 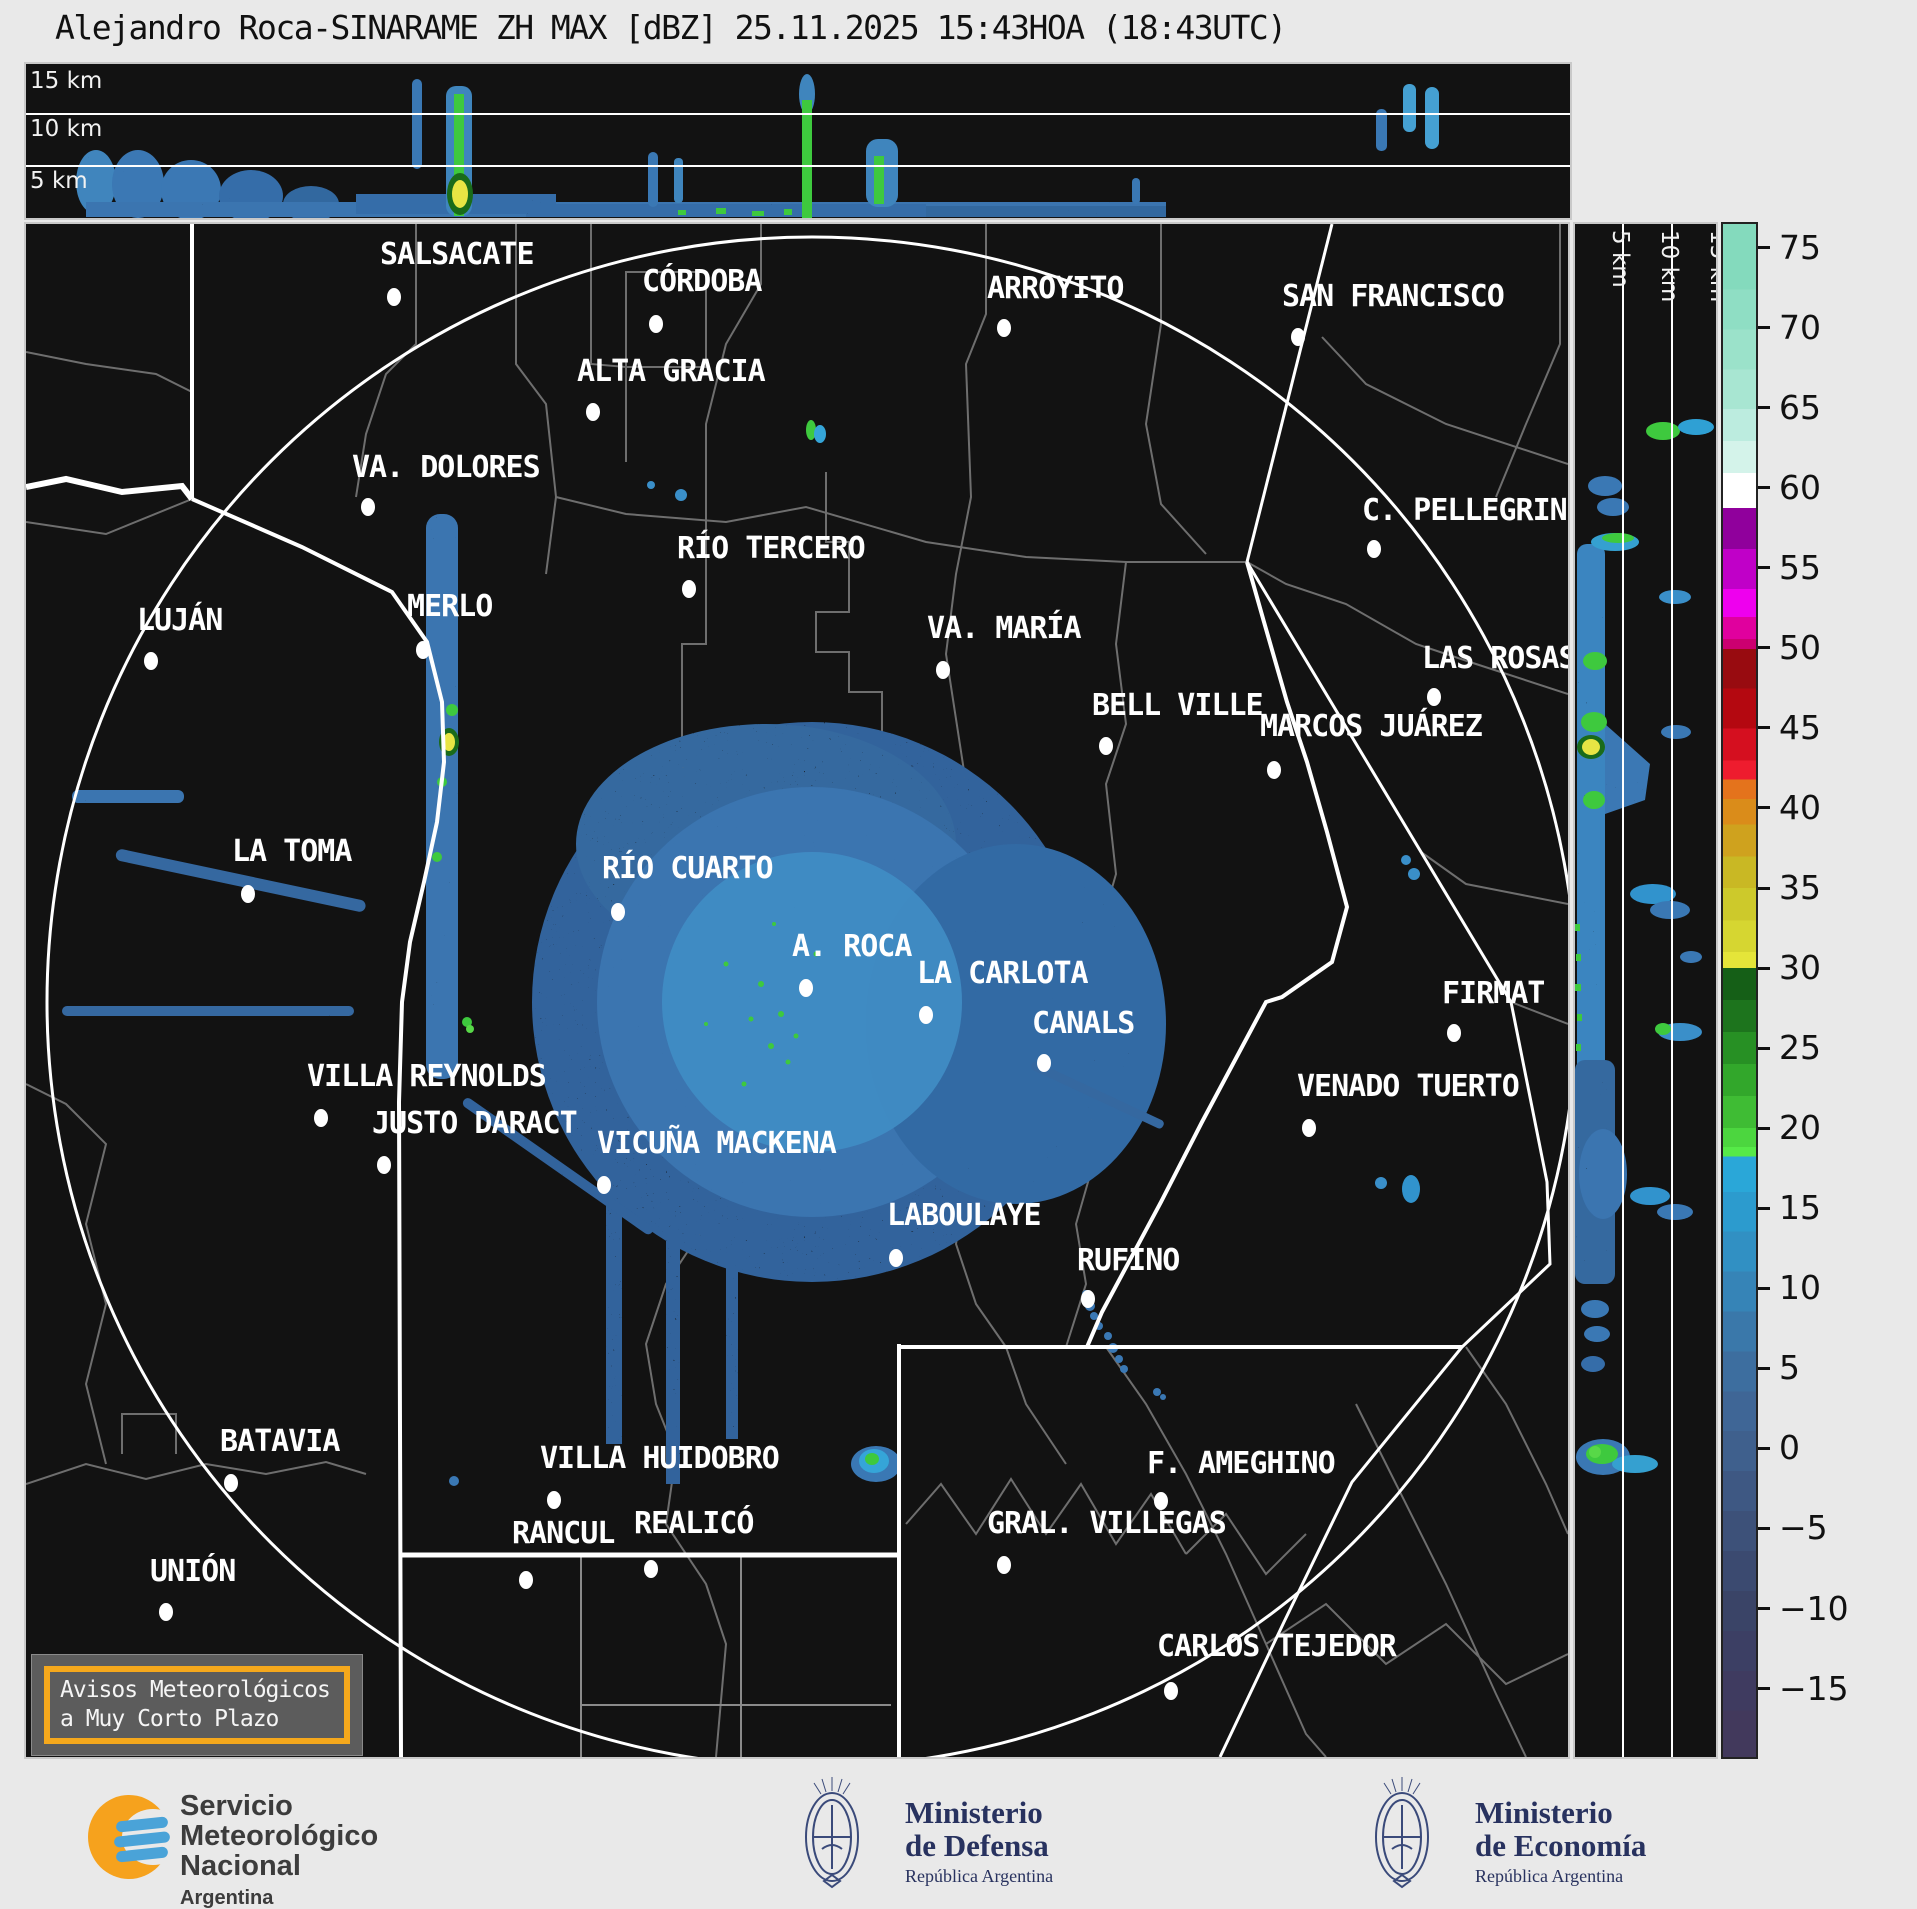 What do you see at coordinates (1004, 628) in the screenshot?
I see `city-label: VA. MARÍA` at bounding box center [1004, 628].